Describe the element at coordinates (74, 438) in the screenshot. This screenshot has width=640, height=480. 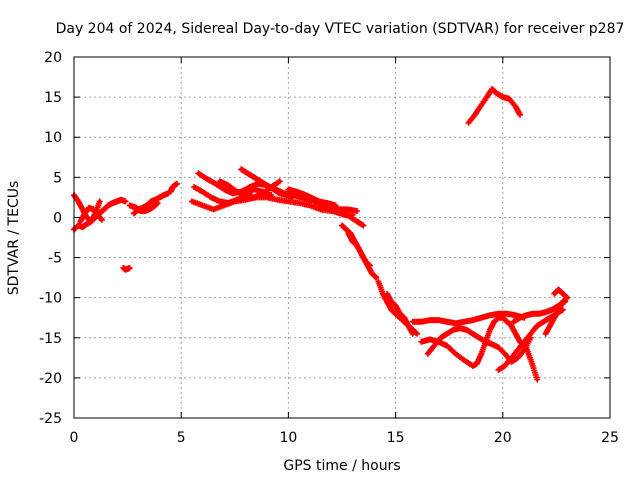
I see `x-tick-label: 0` at that location.